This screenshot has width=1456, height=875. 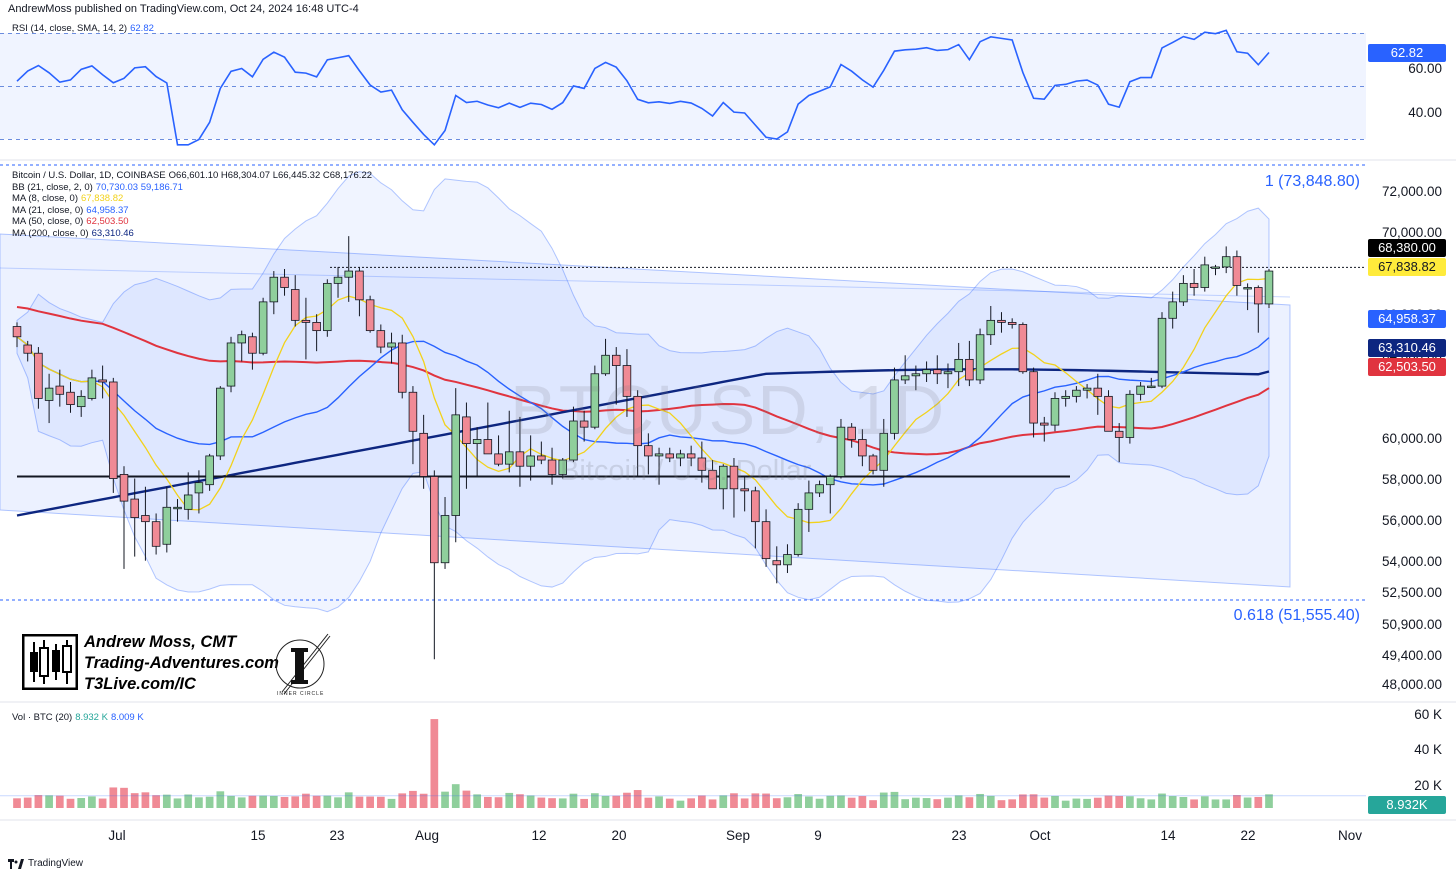 What do you see at coordinates (1428, 714) in the screenshot?
I see `vol-tick-60k: 60 K` at bounding box center [1428, 714].